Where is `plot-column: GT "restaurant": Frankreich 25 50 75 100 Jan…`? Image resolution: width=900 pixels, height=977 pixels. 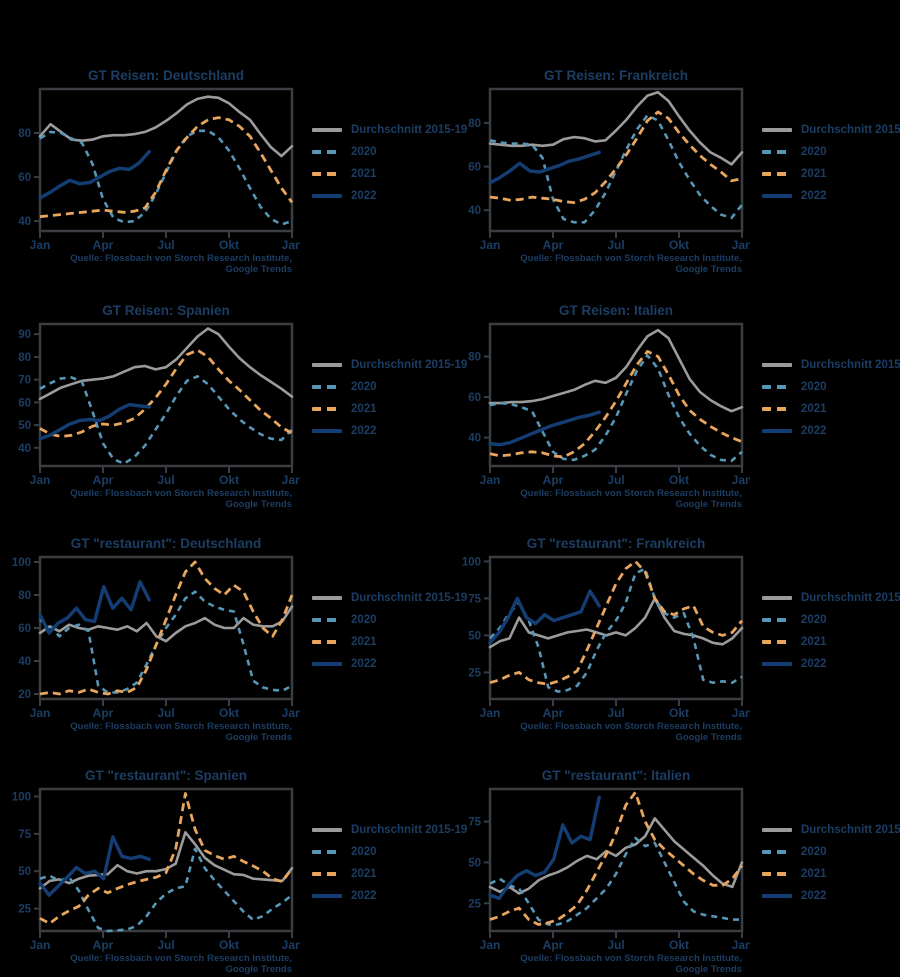 plot-column: GT "restaurant": Frankreich 25 50 75 100 Jan… is located at coordinates (600, 639).